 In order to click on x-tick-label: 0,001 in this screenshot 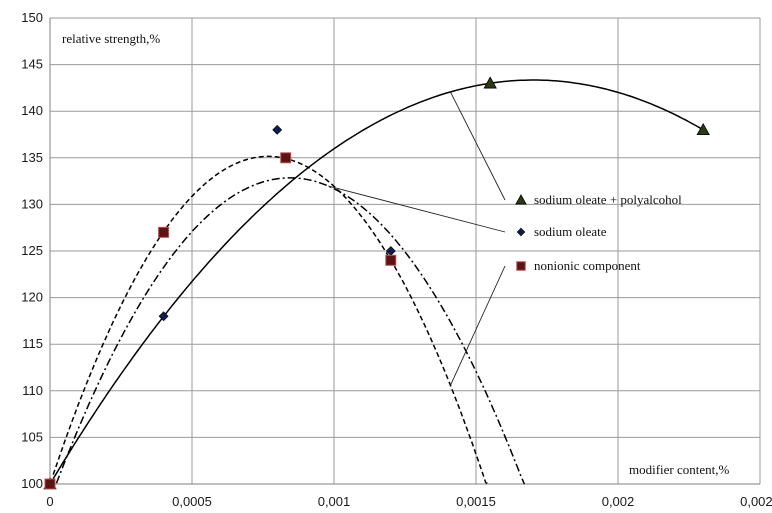, I will do `click(334, 501)`.